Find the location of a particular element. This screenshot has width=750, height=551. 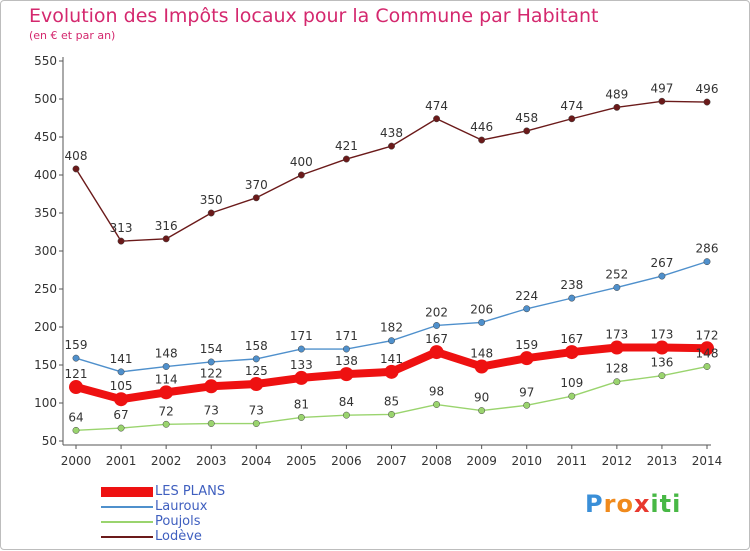

legend-label-les-plans: LES PLANS is located at coordinates (190, 491).